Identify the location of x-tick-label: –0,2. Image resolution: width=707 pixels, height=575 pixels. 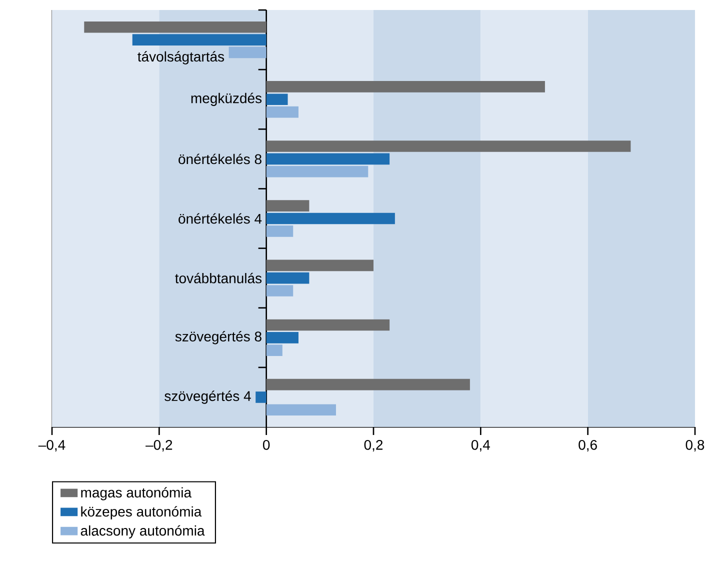
(159, 446).